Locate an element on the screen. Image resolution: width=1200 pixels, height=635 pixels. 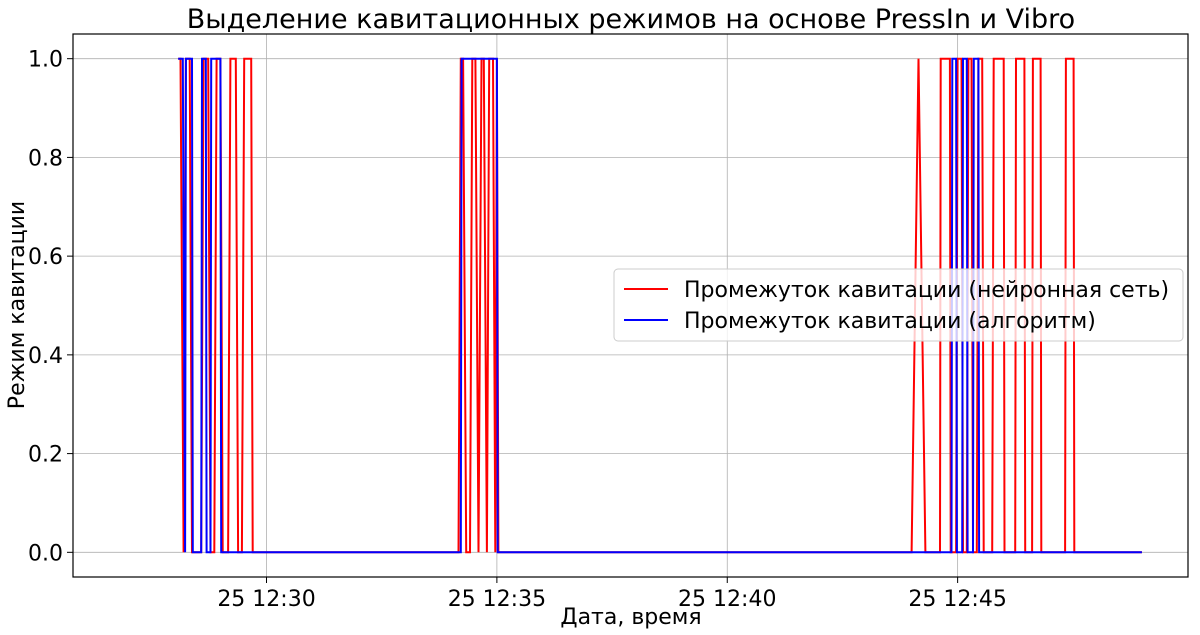
legend-box is located at coordinates (898, 305).